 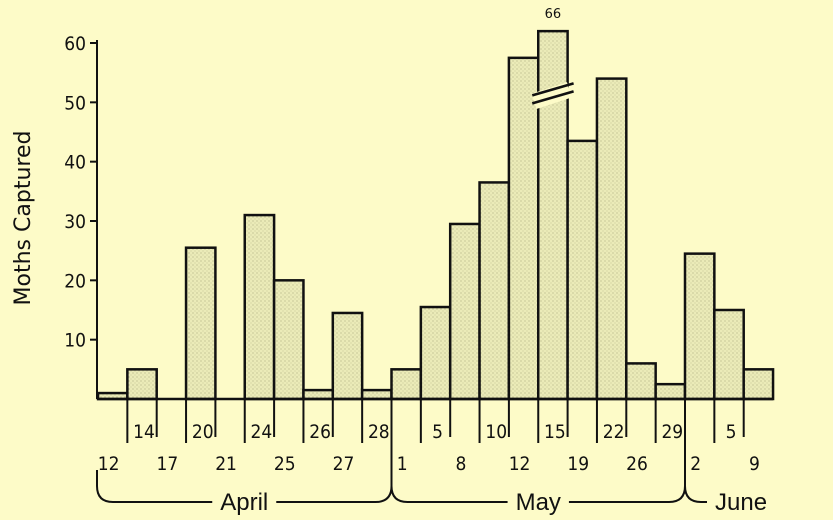 What do you see at coordinates (538, 502) in the screenshot?
I see `month-label: May` at bounding box center [538, 502].